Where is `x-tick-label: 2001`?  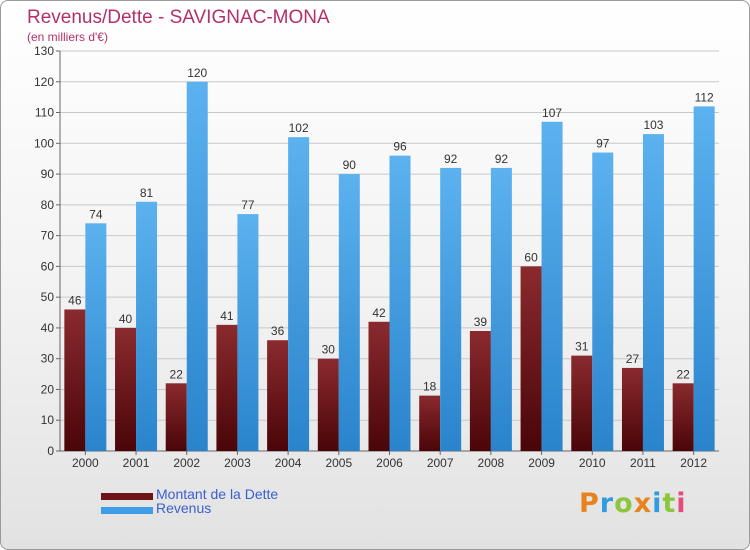 x-tick-label: 2001 is located at coordinates (136, 463).